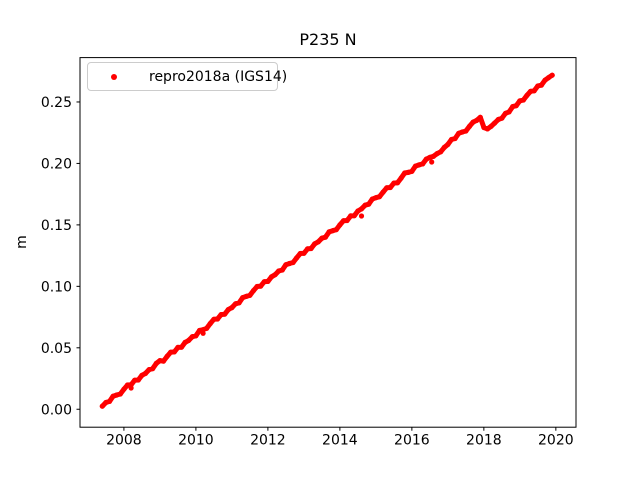 The width and height of the screenshot is (640, 480). Describe the element at coordinates (56, 349) in the screenshot. I see `svg-text: 0.05` at that location.